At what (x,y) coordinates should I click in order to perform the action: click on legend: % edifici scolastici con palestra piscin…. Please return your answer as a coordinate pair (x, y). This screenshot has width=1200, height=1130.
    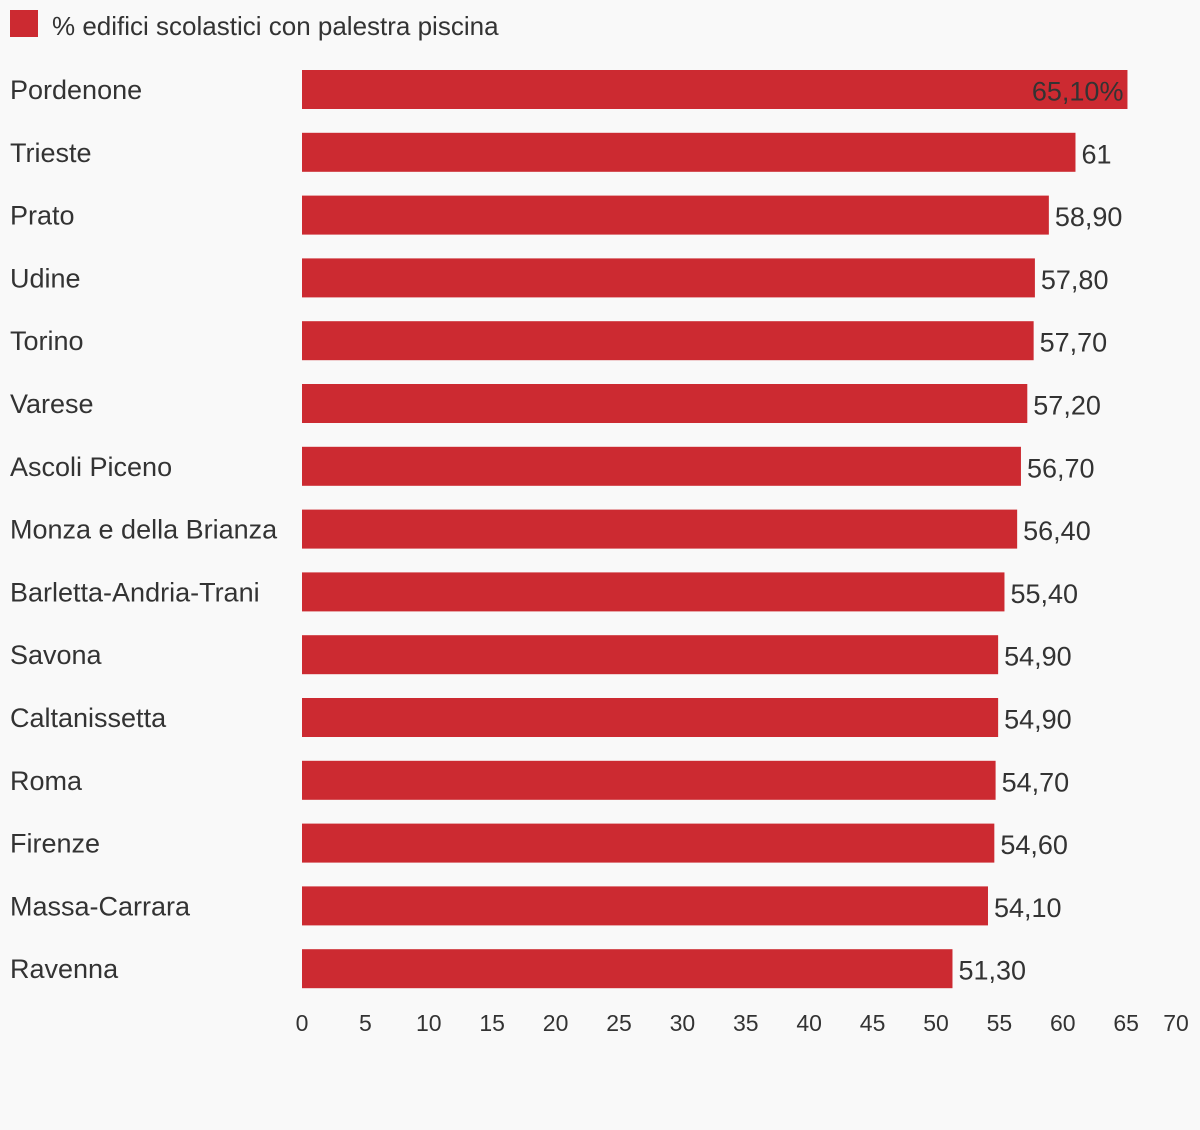
    Looking at the image, I should click on (254, 25).